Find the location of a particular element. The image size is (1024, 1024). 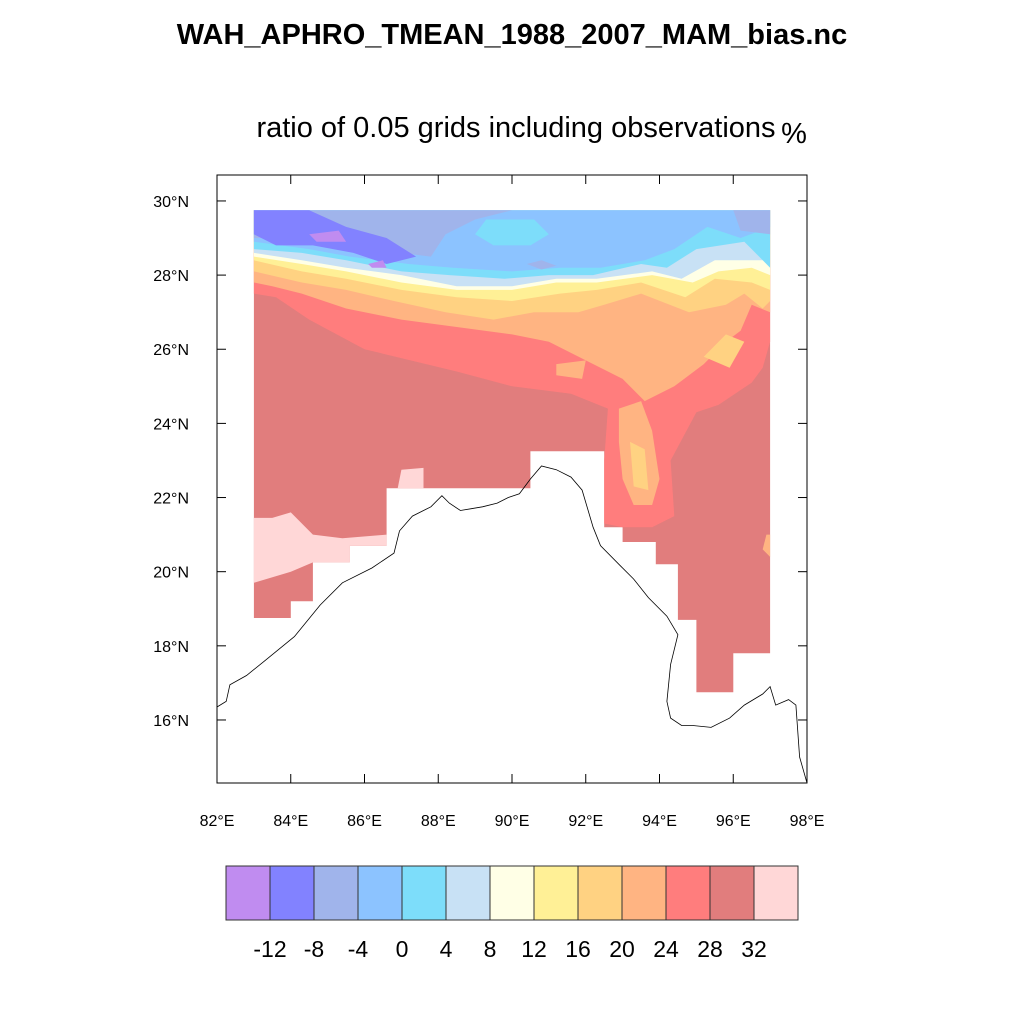

colorbar-label: 12 is located at coordinates (534, 949).